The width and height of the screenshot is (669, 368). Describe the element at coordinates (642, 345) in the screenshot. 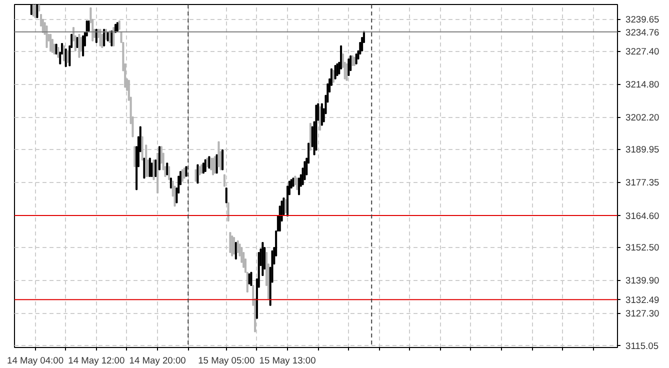

I see `y-tick-label: 3115.05` at that location.